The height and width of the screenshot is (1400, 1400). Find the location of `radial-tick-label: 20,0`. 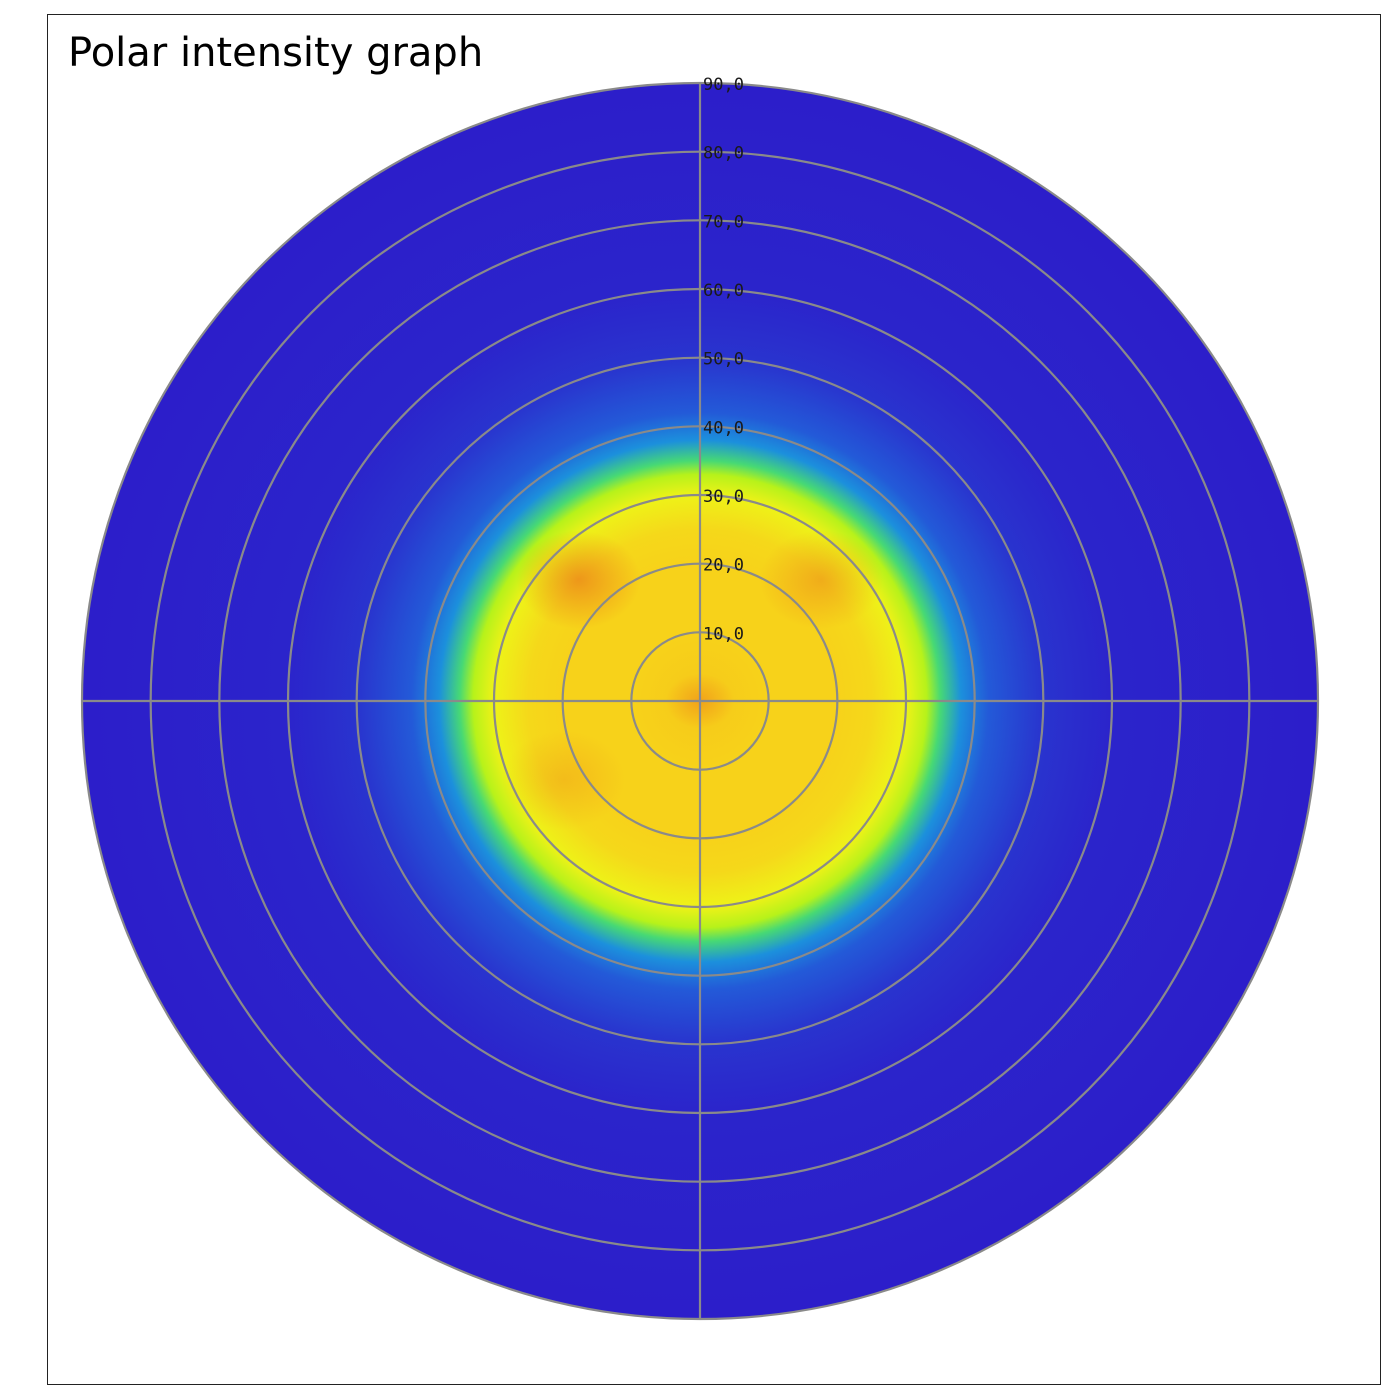

radial-tick-label: 20,0 is located at coordinates (723, 566).